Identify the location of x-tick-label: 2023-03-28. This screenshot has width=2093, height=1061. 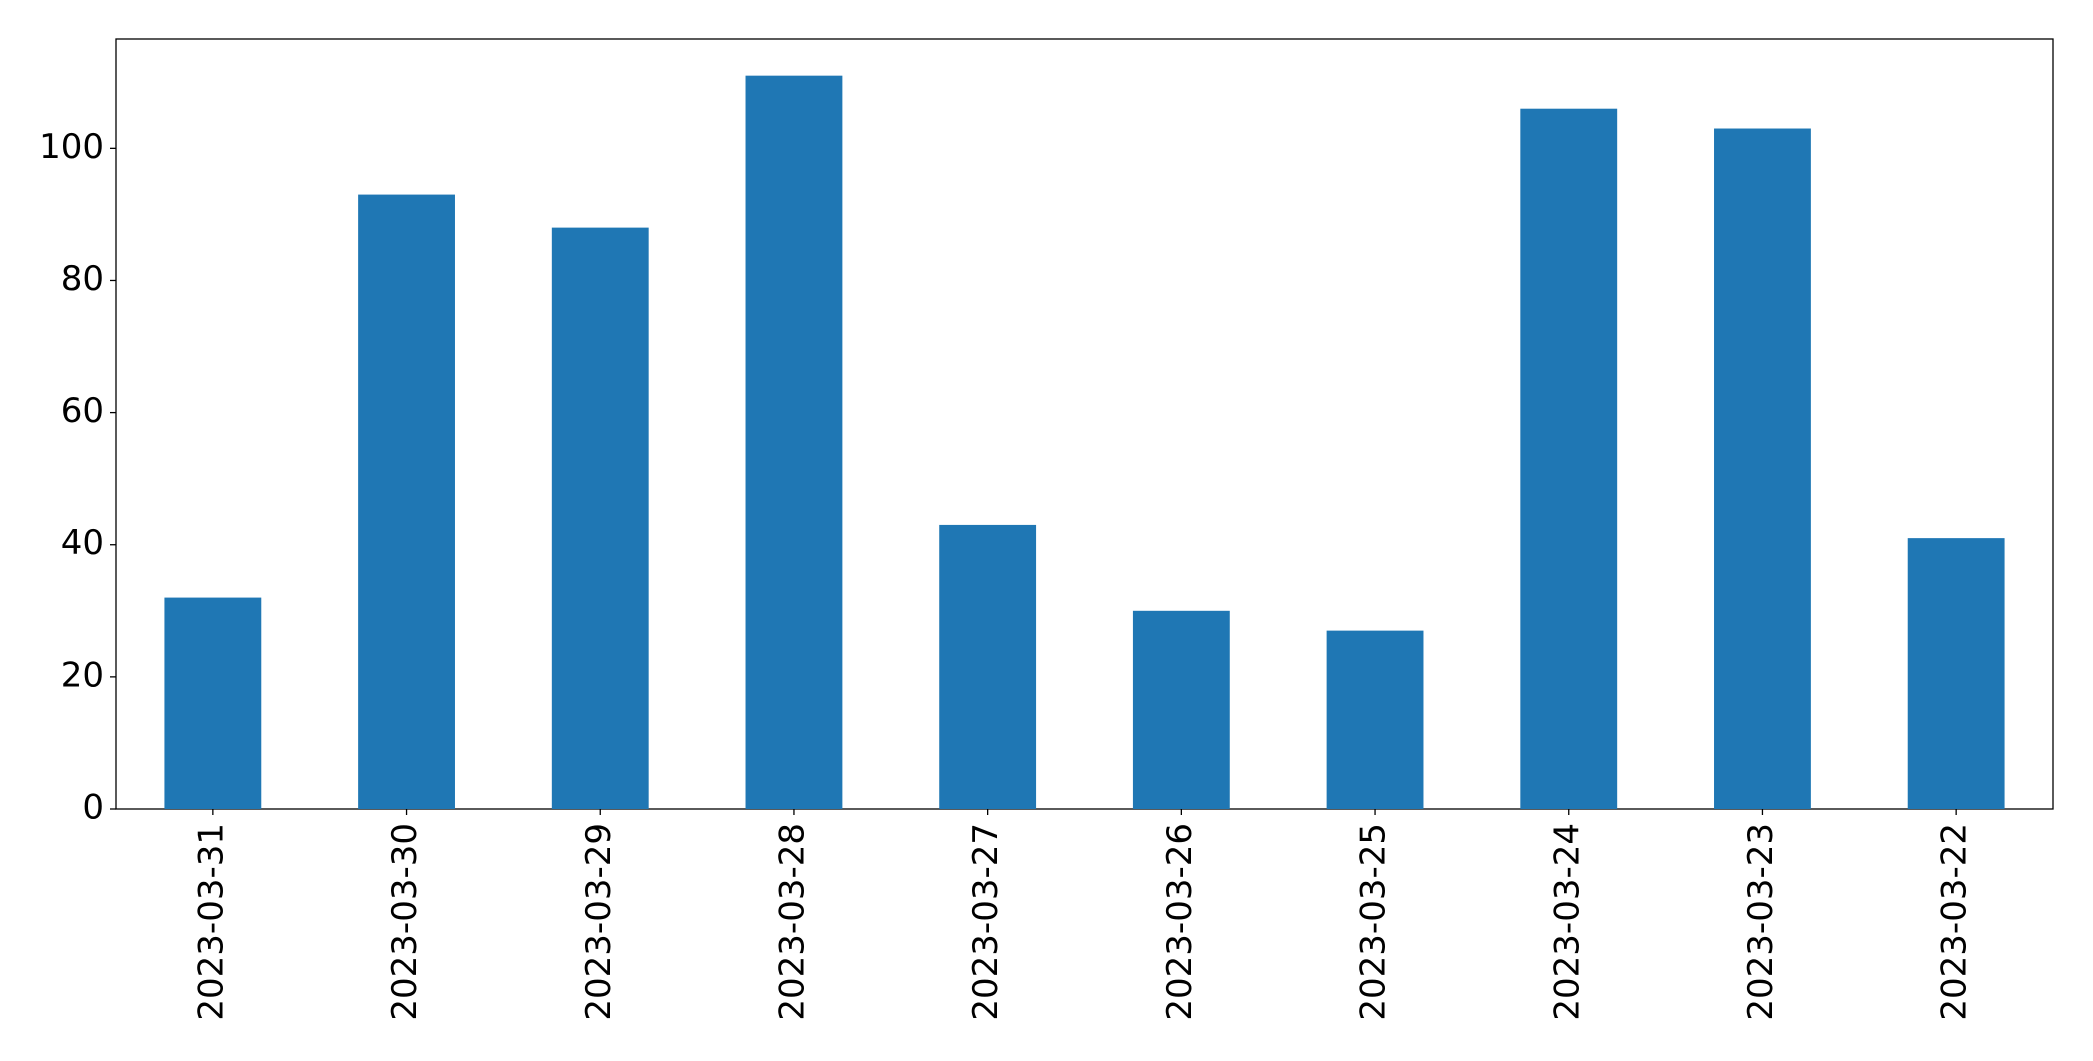
(792, 922).